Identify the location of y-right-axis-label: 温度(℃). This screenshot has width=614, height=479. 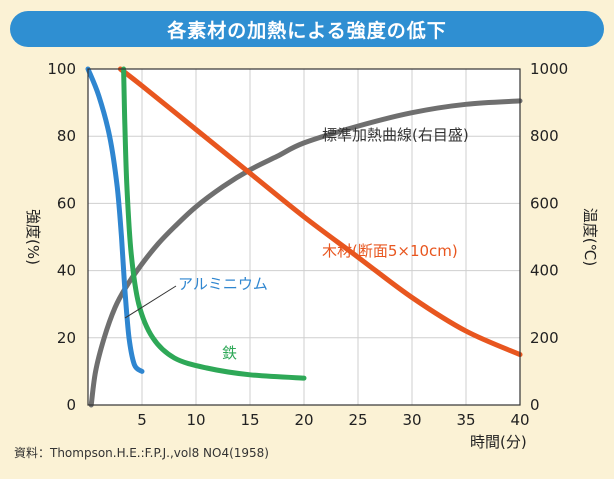
(590, 237).